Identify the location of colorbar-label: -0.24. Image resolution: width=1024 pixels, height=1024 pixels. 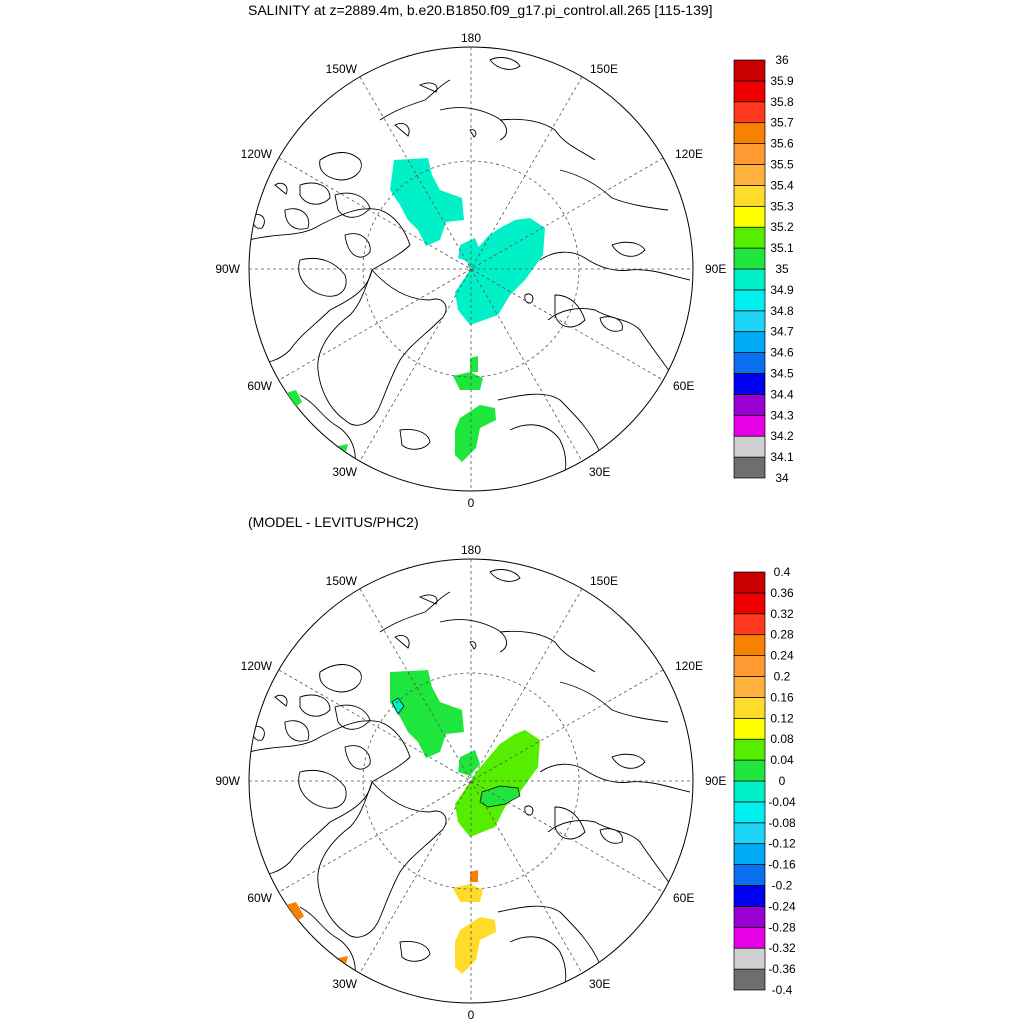
(782, 906).